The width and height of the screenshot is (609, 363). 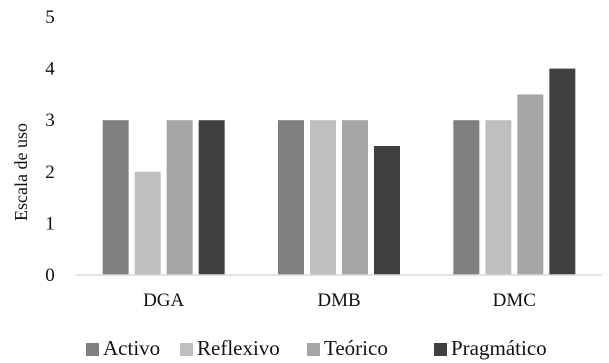 What do you see at coordinates (514, 300) in the screenshot?
I see `x-tick-label: DMC` at bounding box center [514, 300].